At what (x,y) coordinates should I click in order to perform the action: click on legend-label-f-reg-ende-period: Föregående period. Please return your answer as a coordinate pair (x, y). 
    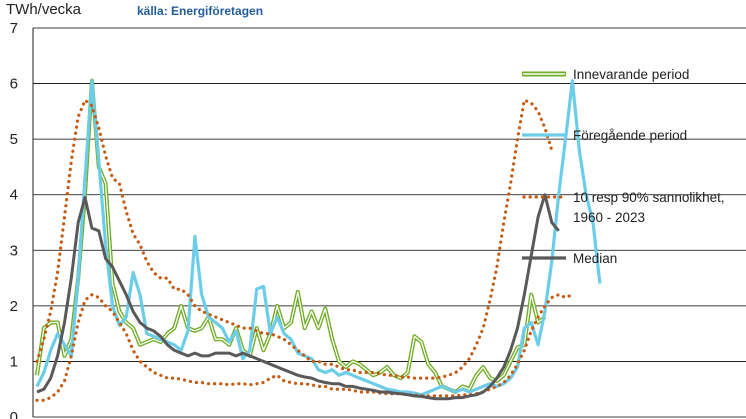
    Looking at the image, I should click on (630, 135).